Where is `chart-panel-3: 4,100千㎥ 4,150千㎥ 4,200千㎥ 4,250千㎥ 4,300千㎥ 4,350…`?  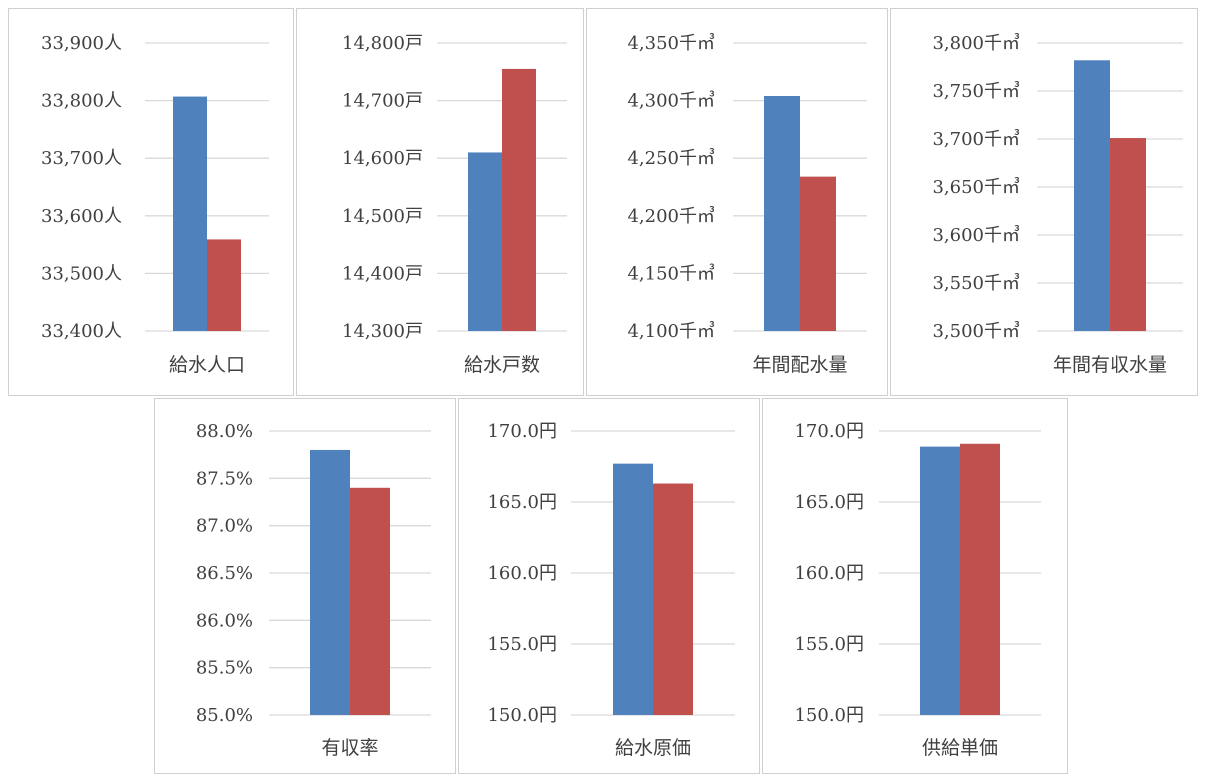
chart-panel-3: 4,100千㎥ 4,150千㎥ 4,200千㎥ 4,250千㎥ 4,300千㎥ 4,350… is located at coordinates (737, 202).